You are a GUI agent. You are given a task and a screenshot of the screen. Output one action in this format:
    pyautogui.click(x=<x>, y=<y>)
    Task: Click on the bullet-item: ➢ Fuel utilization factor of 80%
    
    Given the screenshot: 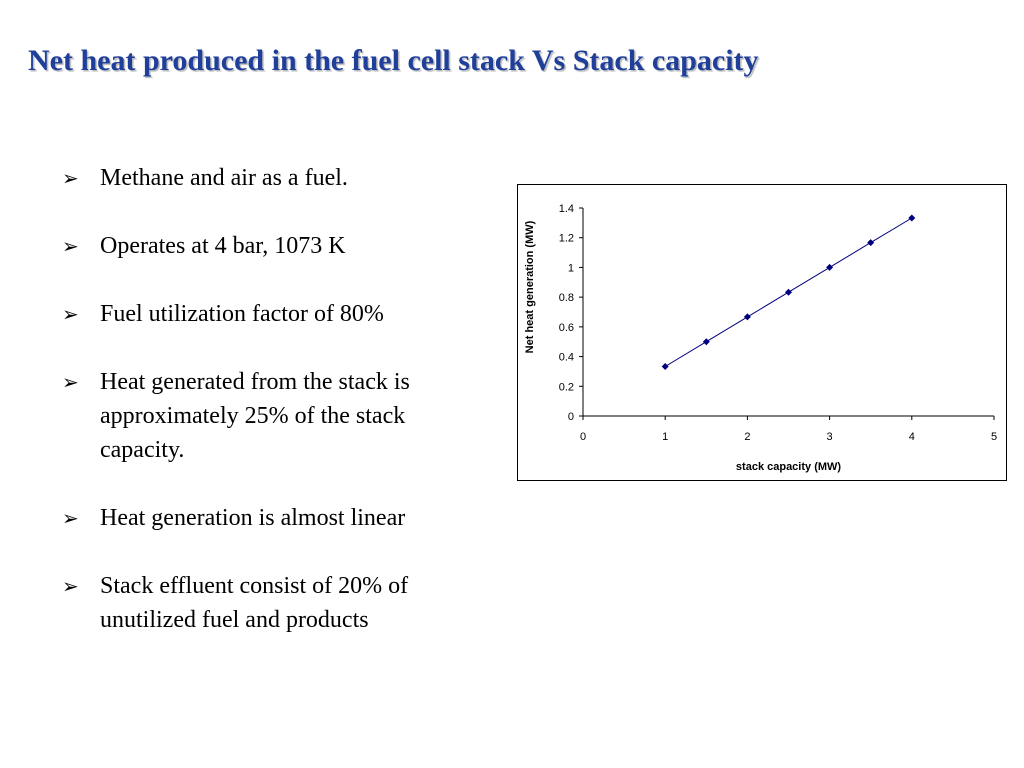 What is the action you would take?
    pyautogui.click(x=272, y=314)
    